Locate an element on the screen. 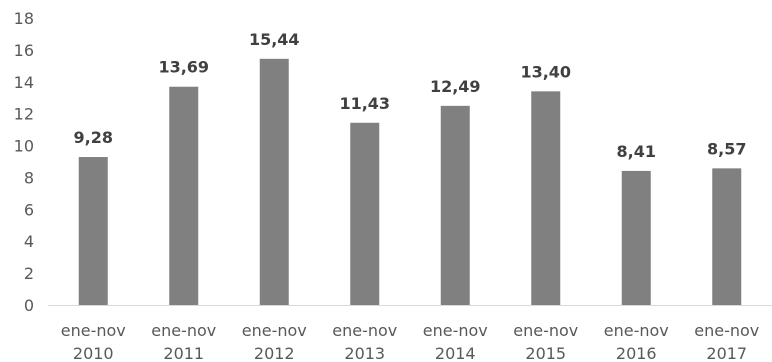 The width and height of the screenshot is (772, 362). x-tick-label-line: 2011 is located at coordinates (183, 353).